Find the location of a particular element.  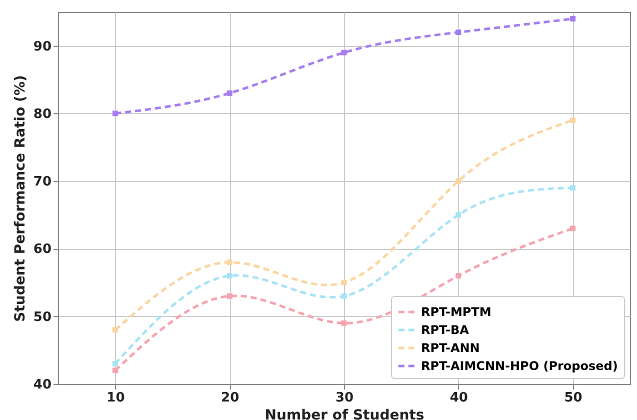

y-tick-label: 70 is located at coordinates (42, 182).